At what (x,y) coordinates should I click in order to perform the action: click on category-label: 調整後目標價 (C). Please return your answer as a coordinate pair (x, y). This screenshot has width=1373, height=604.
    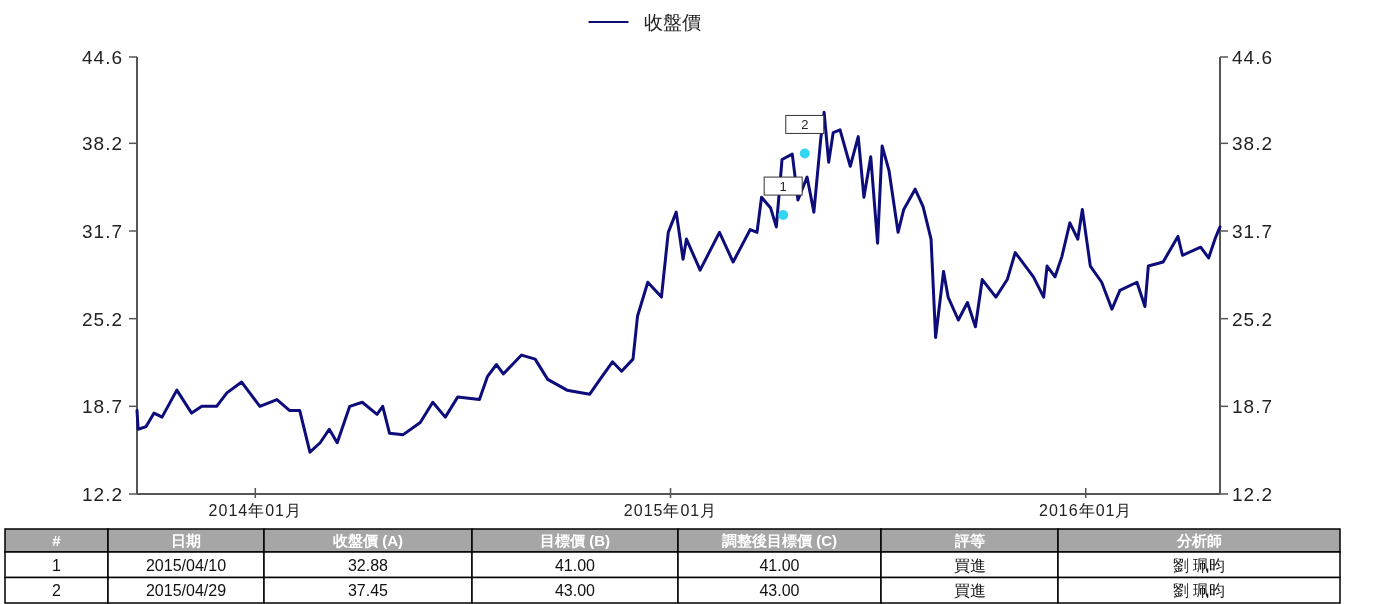
    Looking at the image, I should click on (779, 540).